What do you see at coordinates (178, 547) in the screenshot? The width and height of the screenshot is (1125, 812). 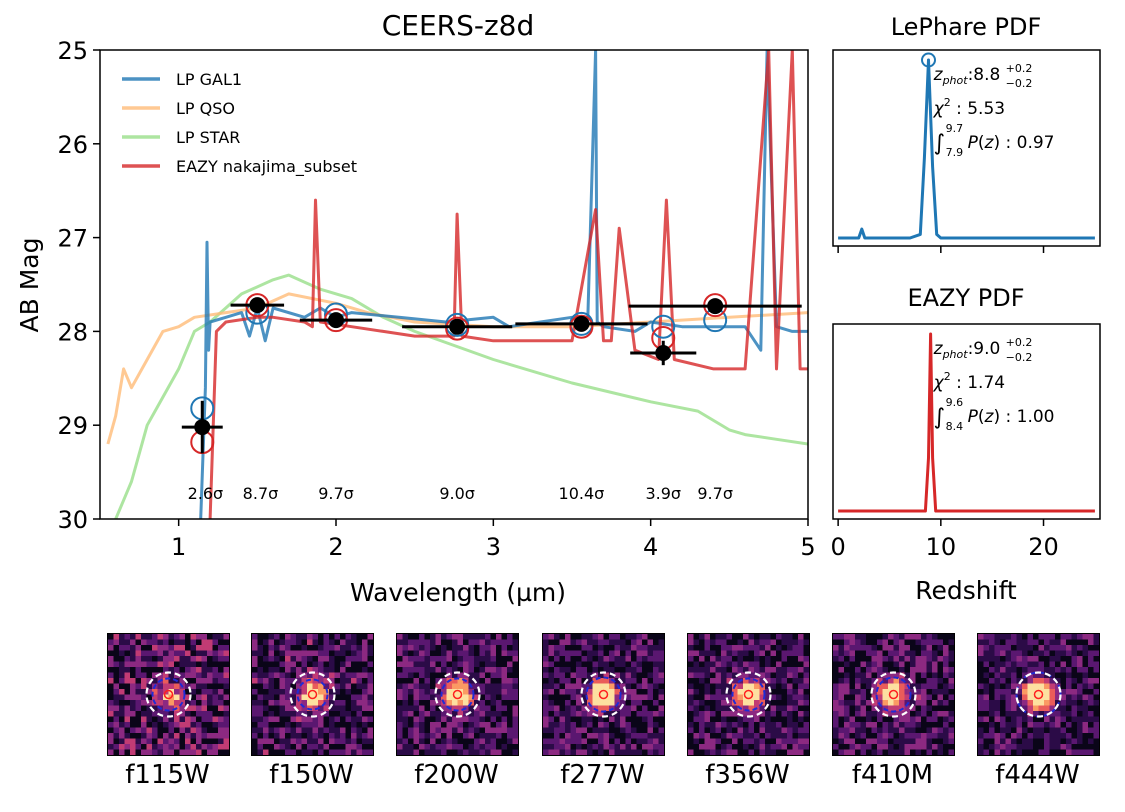 I see `x-tick-label: 1` at bounding box center [178, 547].